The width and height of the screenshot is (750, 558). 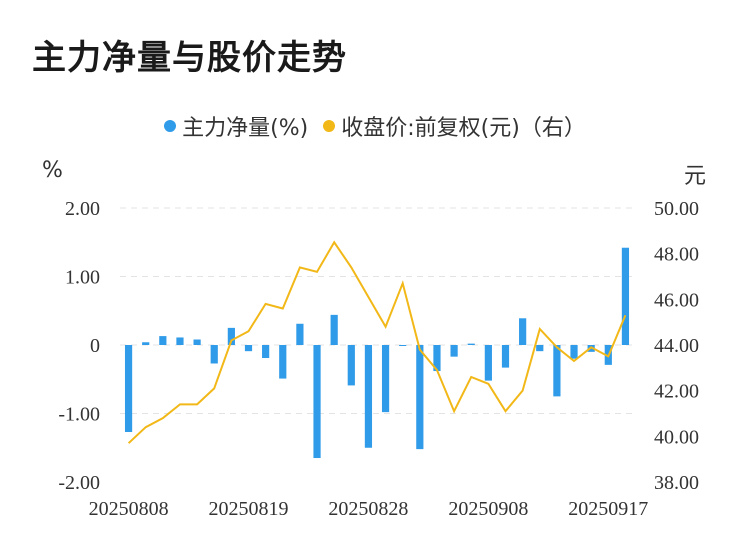 What do you see at coordinates (249, 509) in the screenshot?
I see `x-tick-label: 20250819` at bounding box center [249, 509].